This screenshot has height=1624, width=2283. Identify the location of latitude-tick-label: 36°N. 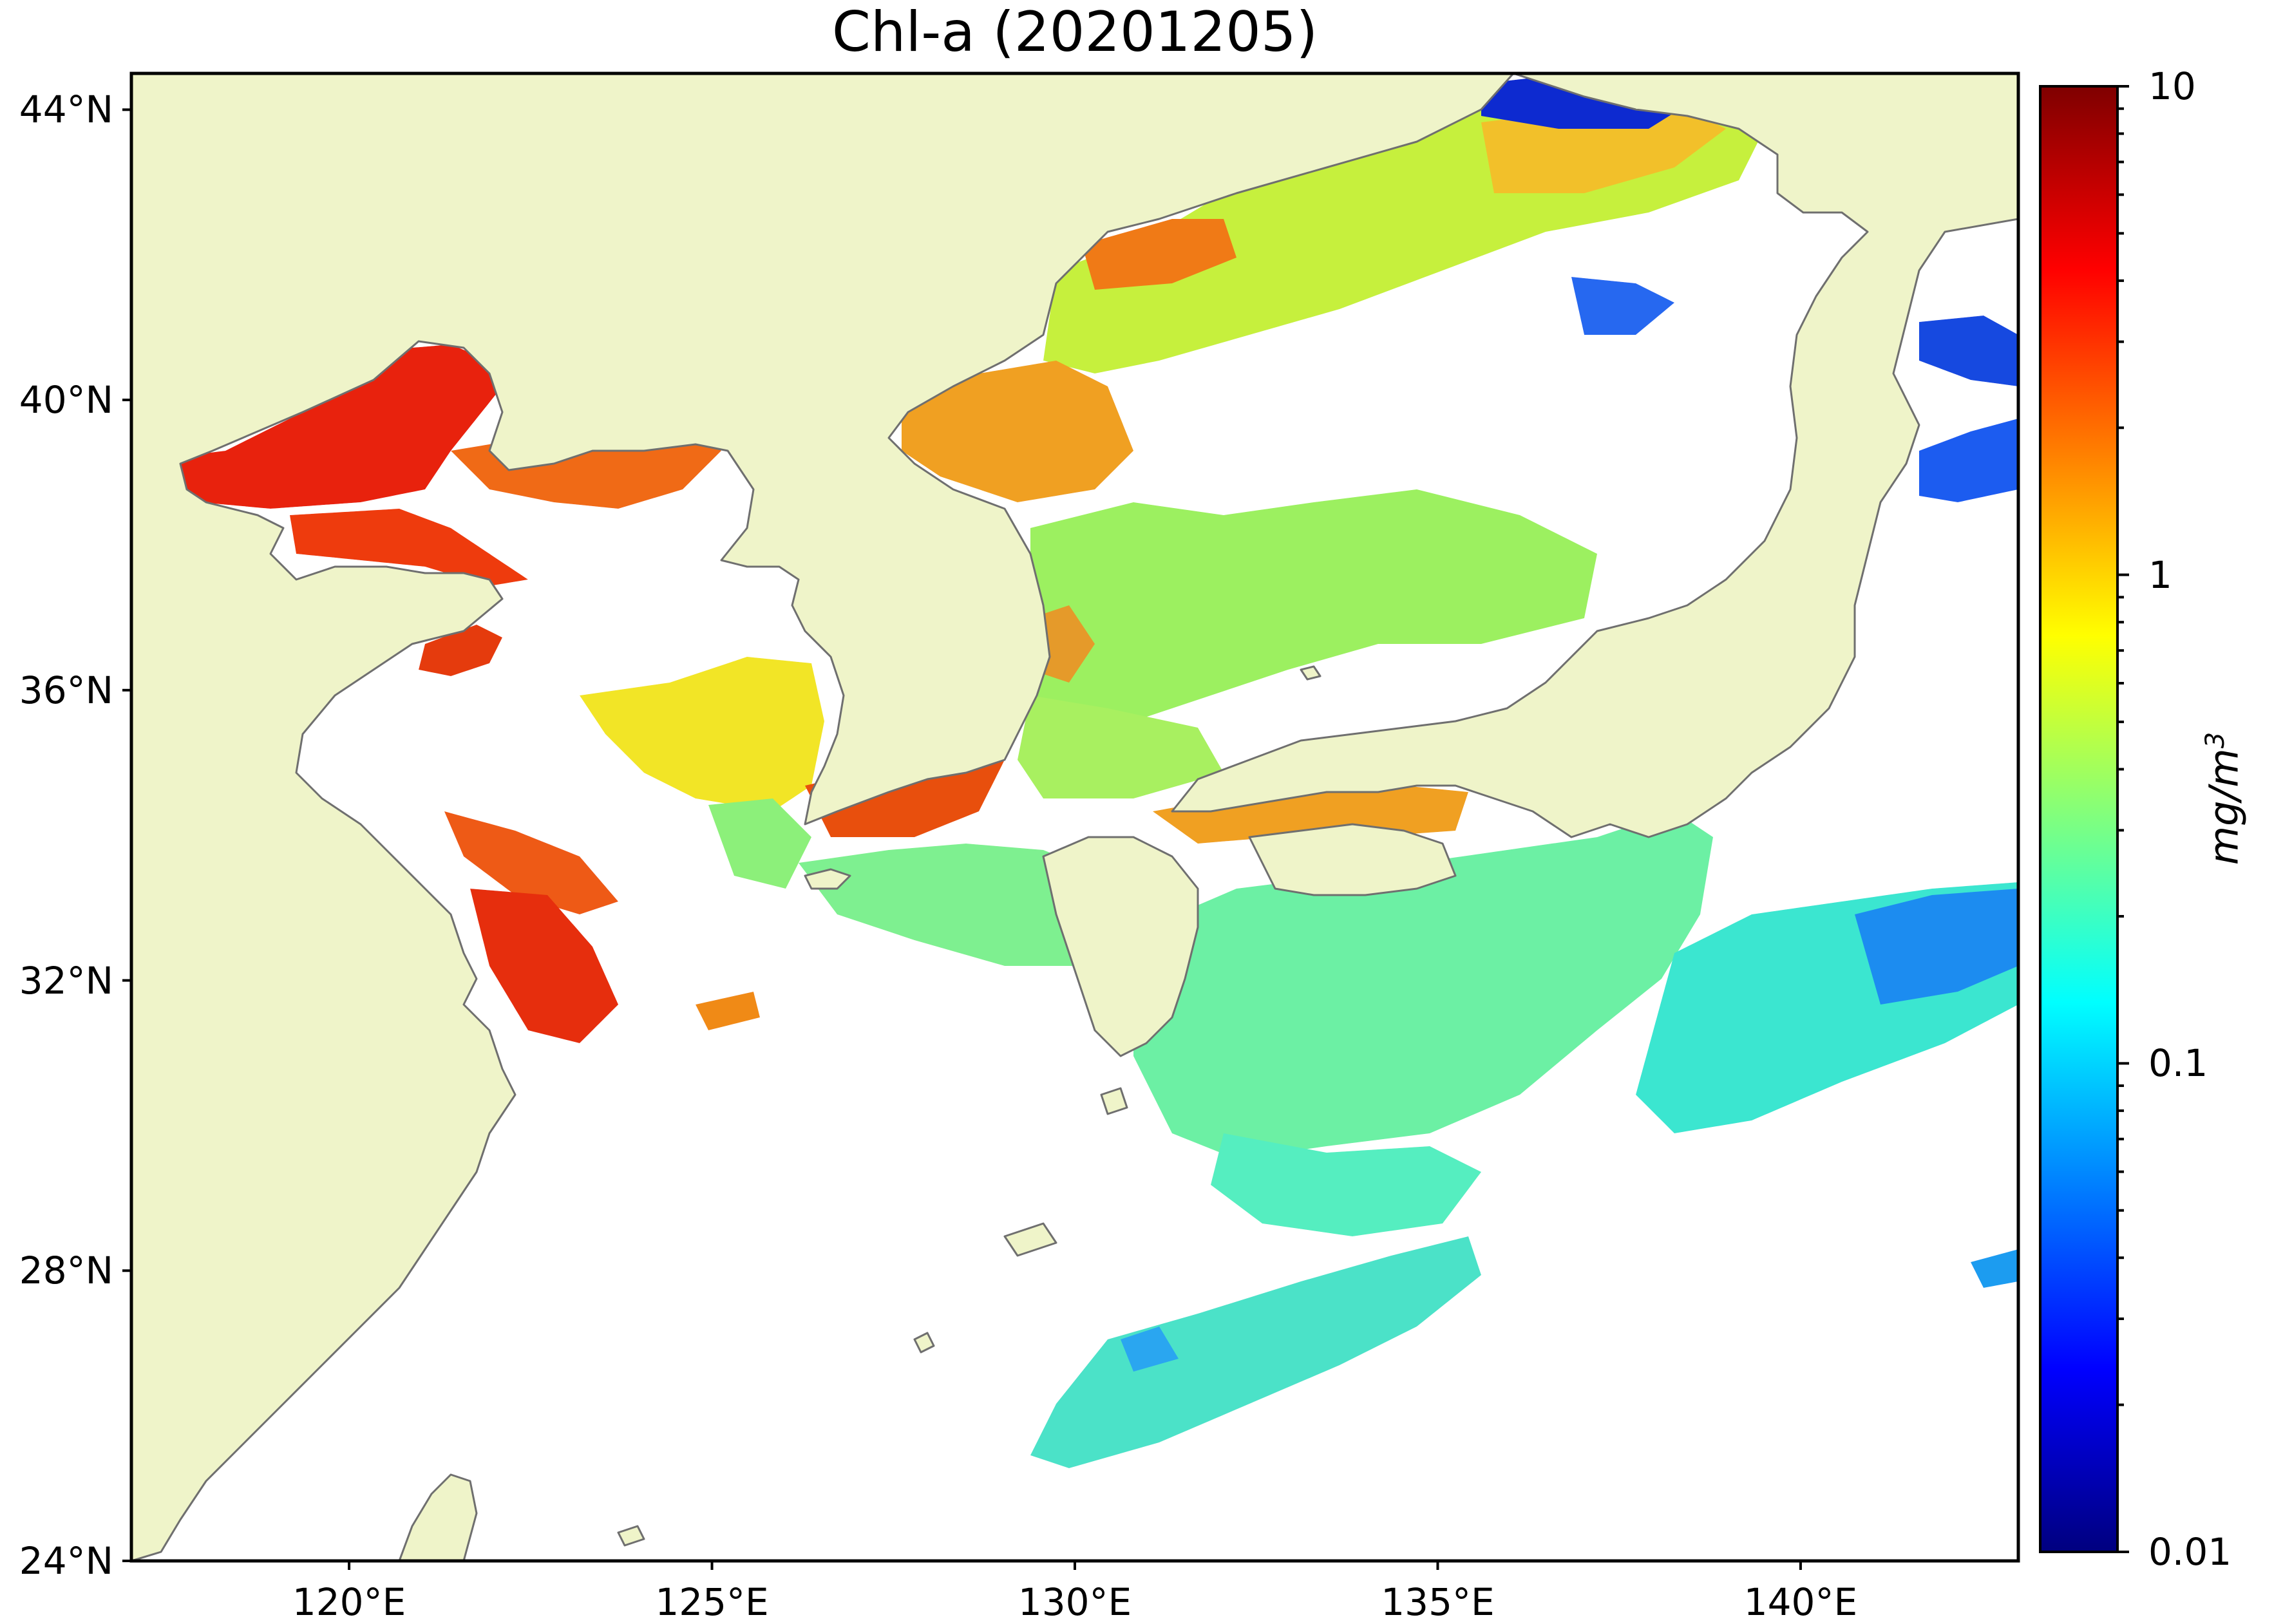
(66, 690).